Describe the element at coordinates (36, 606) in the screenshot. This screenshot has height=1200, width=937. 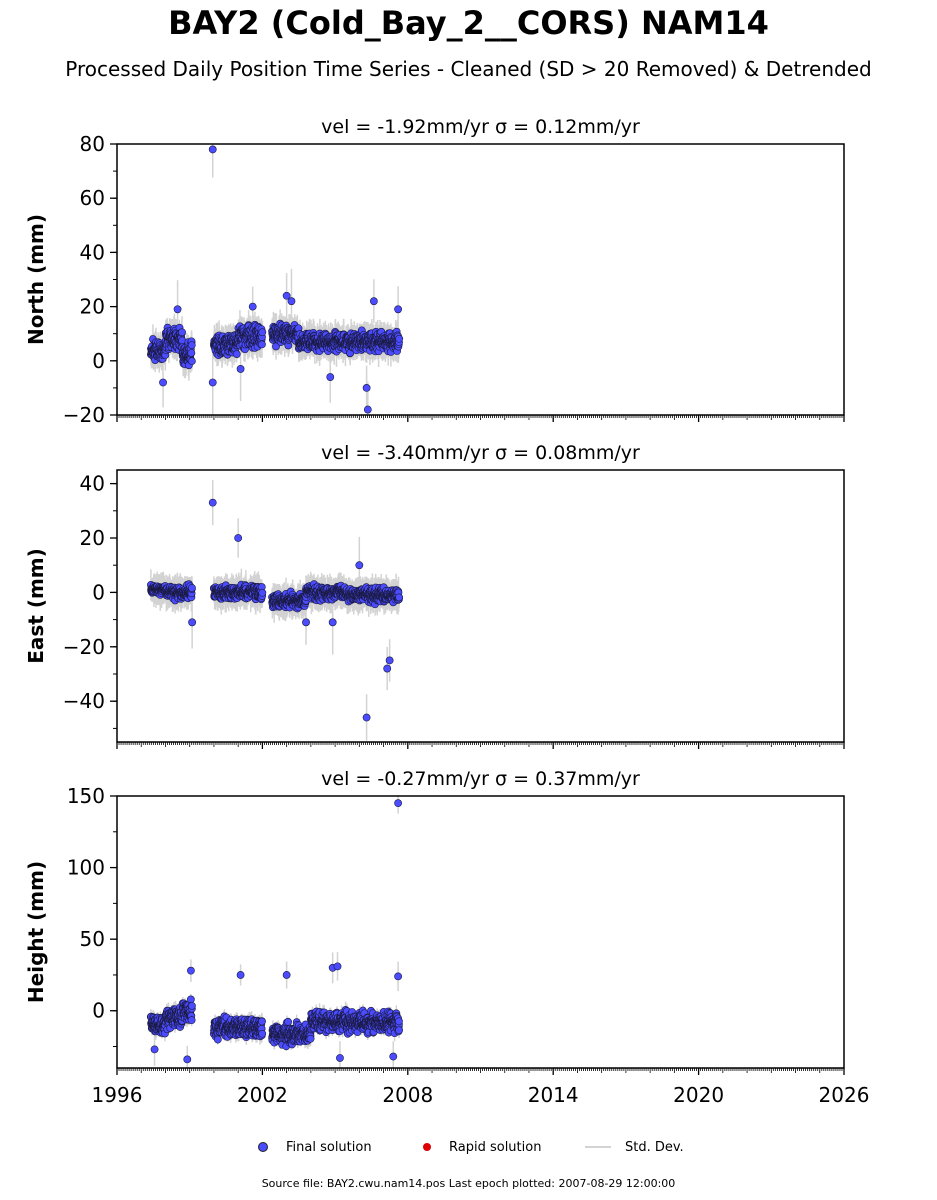
I see `y-axis-label: East (mm)` at that location.